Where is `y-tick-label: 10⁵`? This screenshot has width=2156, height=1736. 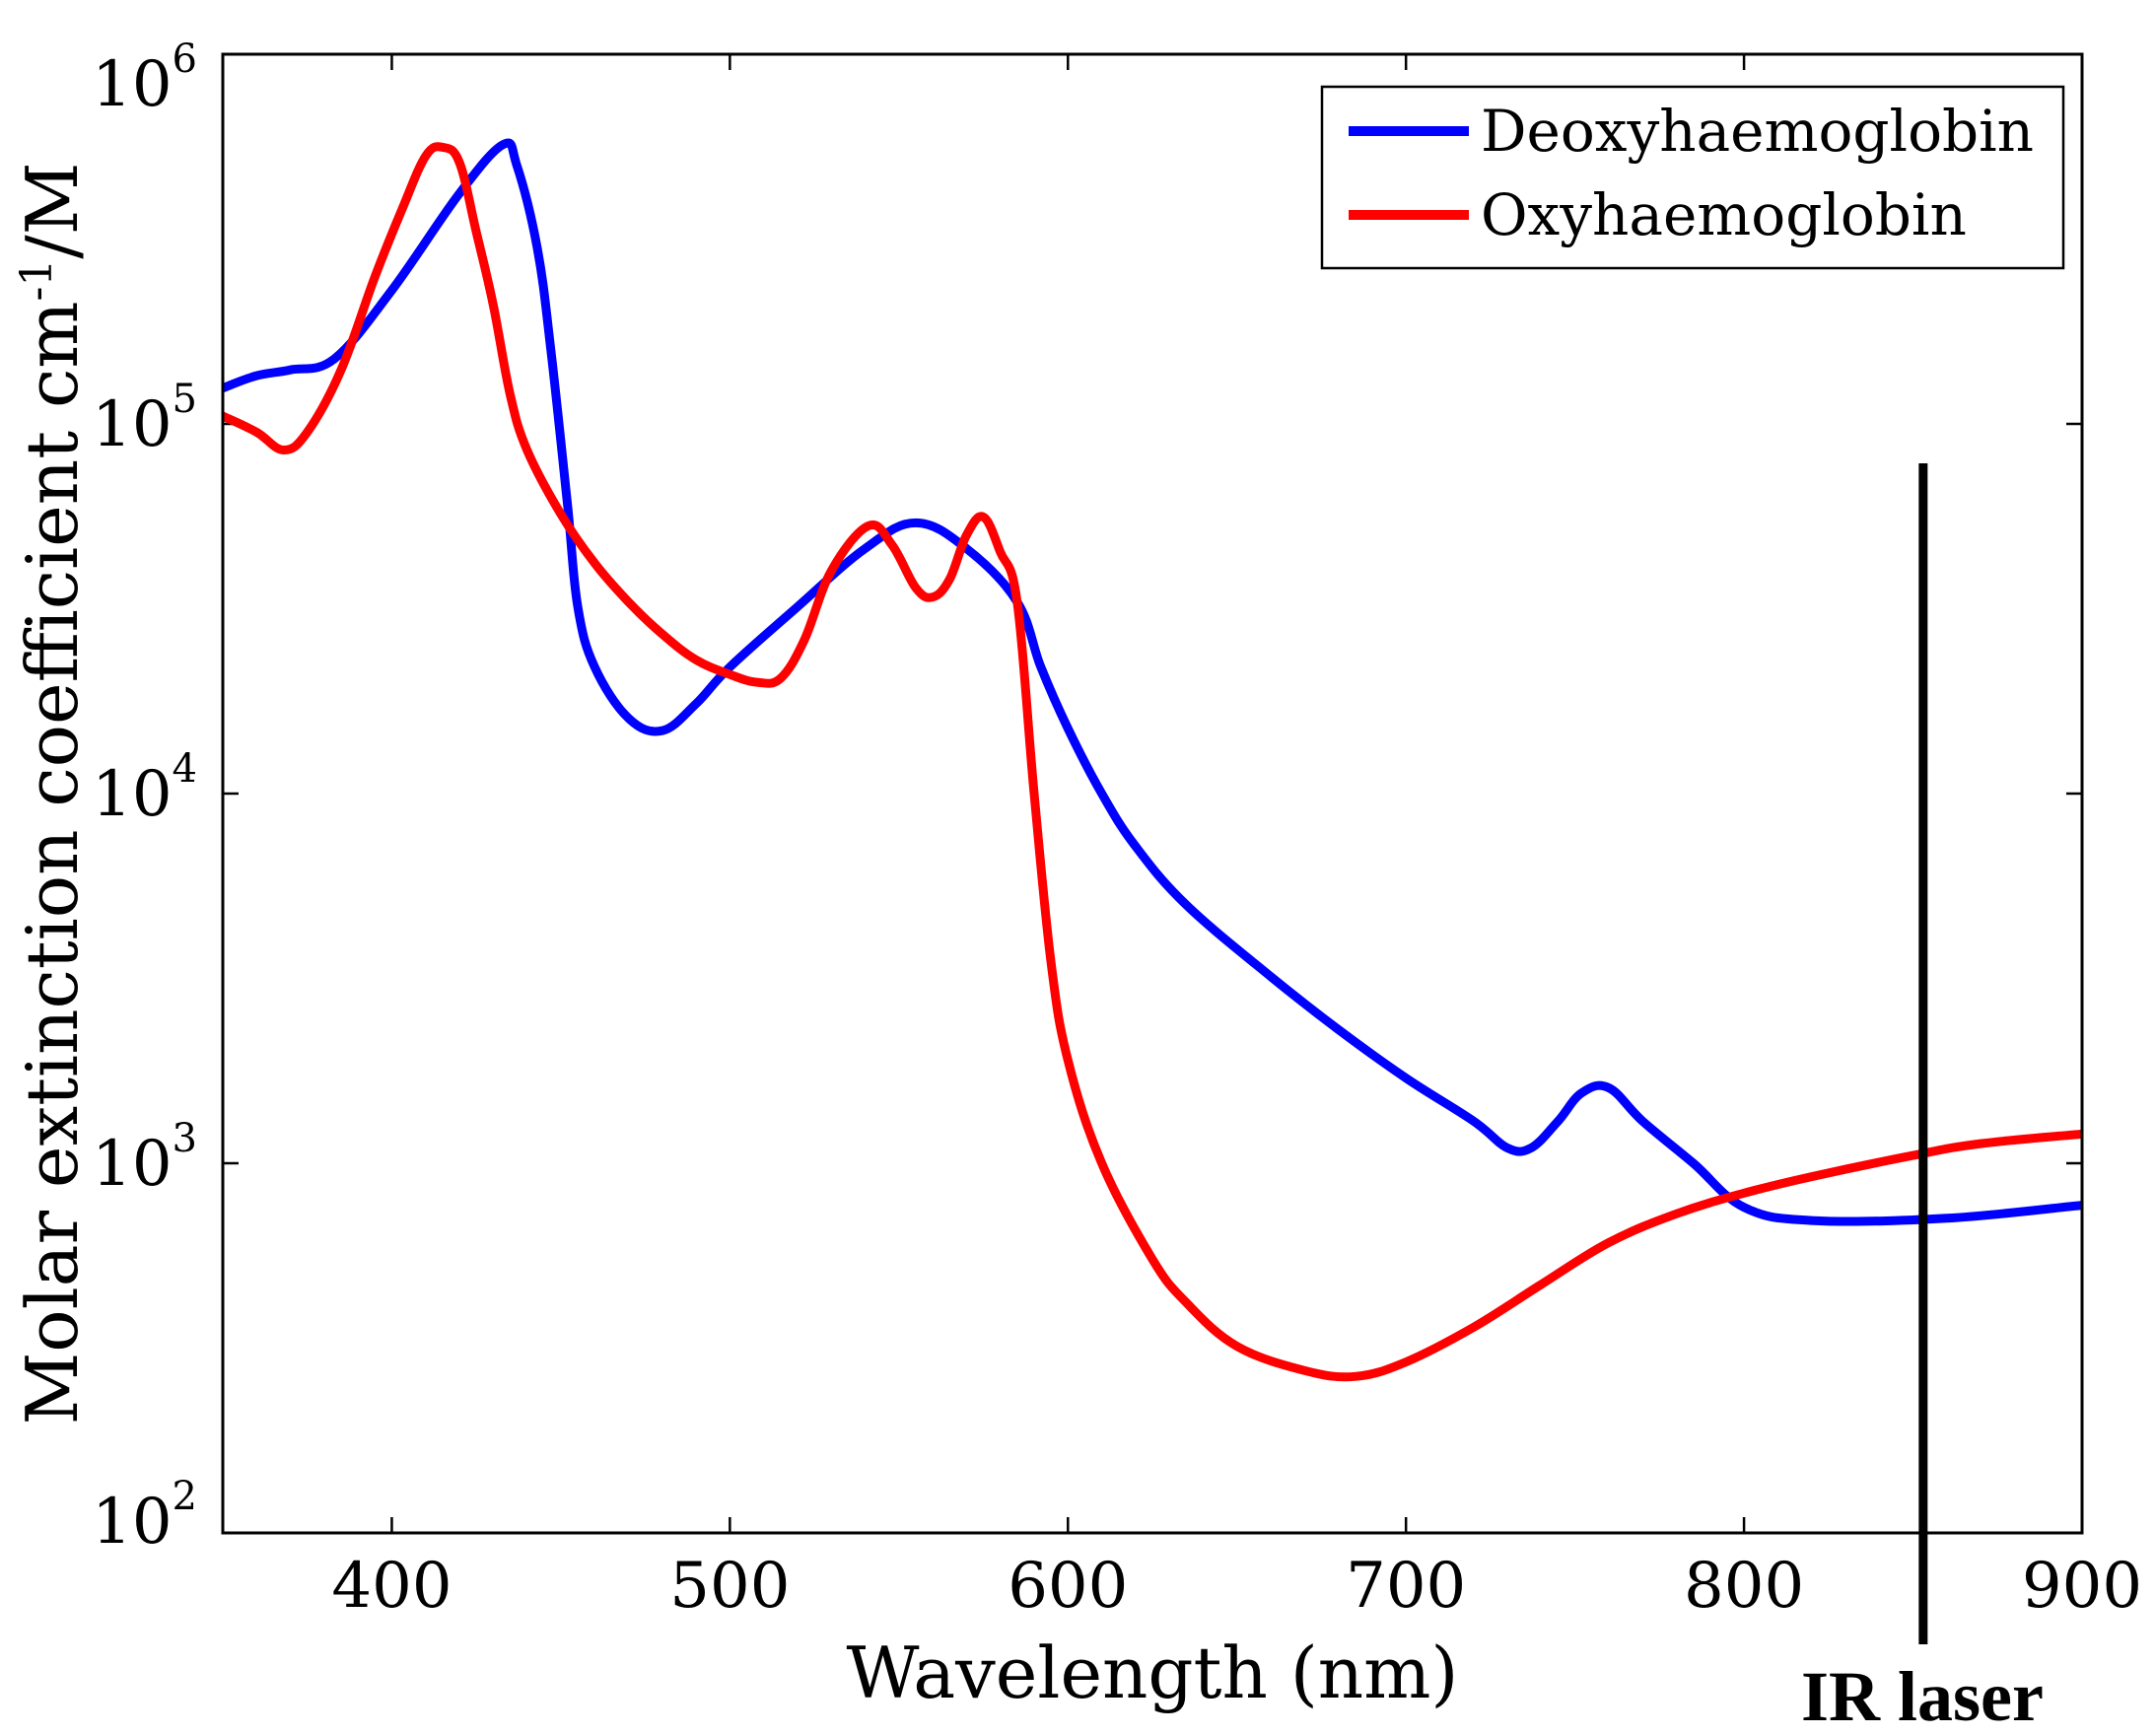
y-tick-label: 10⁵ is located at coordinates (144, 419).